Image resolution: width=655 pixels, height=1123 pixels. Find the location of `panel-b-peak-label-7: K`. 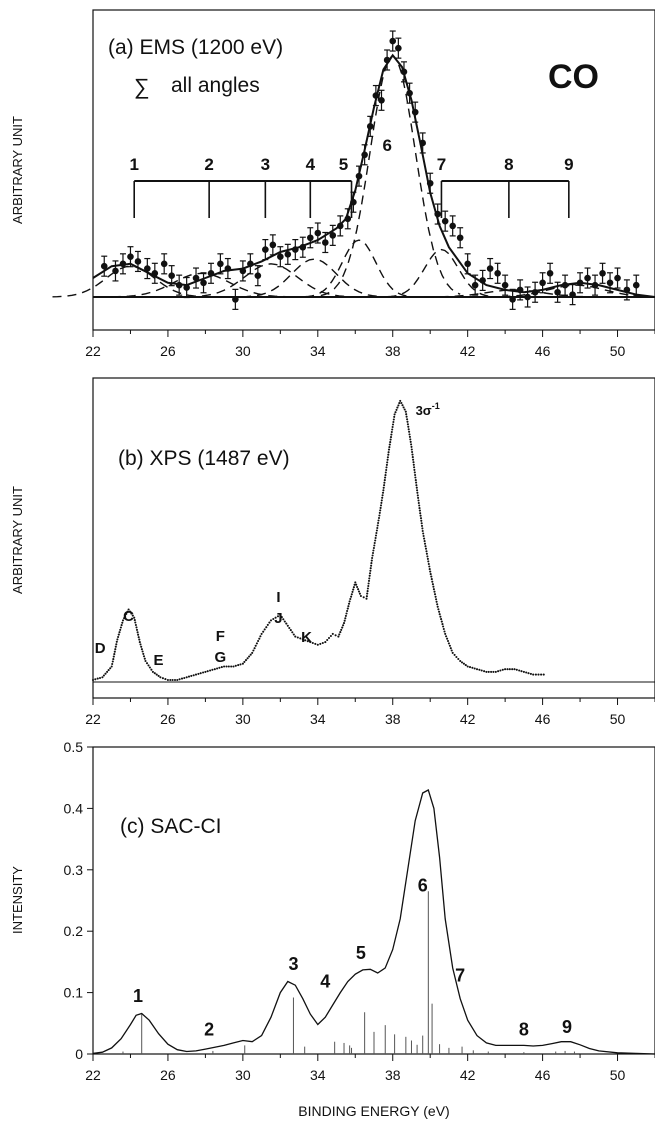

panel-b-peak-label-7: K is located at coordinates (306, 637).